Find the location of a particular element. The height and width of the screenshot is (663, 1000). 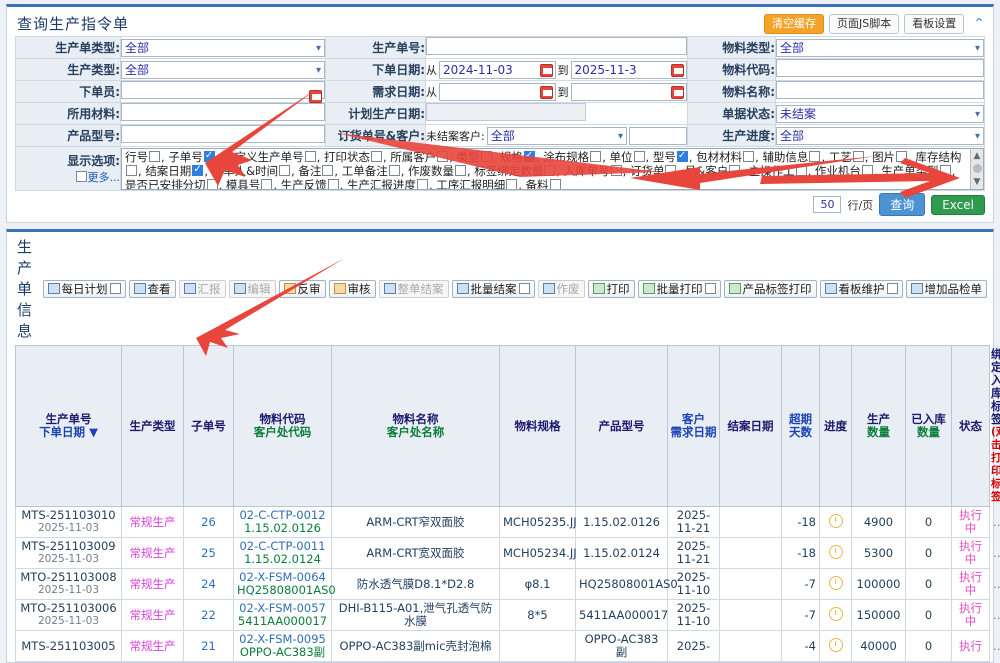

doc-status-select: 未结案 ▾ is located at coordinates (880, 113).